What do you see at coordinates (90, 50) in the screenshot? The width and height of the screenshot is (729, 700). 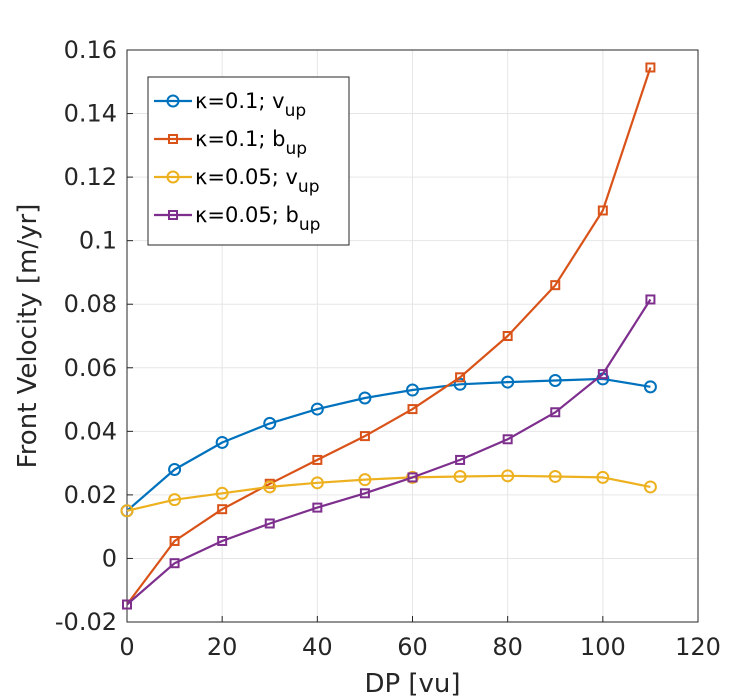 I see `y-tick-label: 0.16` at bounding box center [90, 50].